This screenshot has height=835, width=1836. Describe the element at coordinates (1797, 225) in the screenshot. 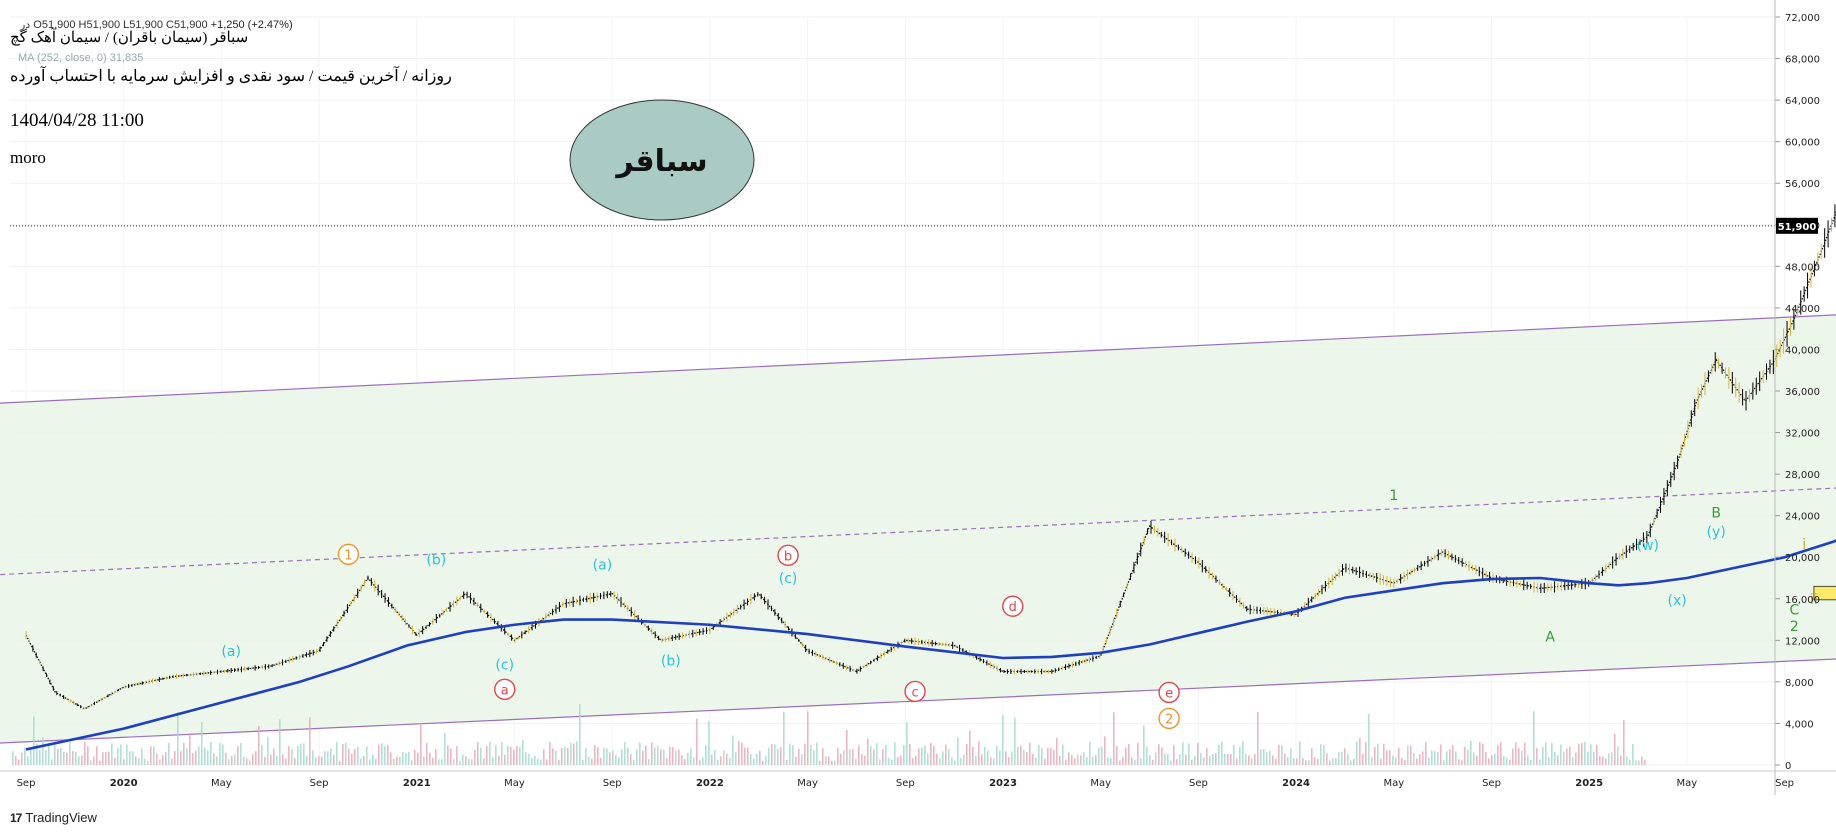

I see `last-price-tag` at that location.